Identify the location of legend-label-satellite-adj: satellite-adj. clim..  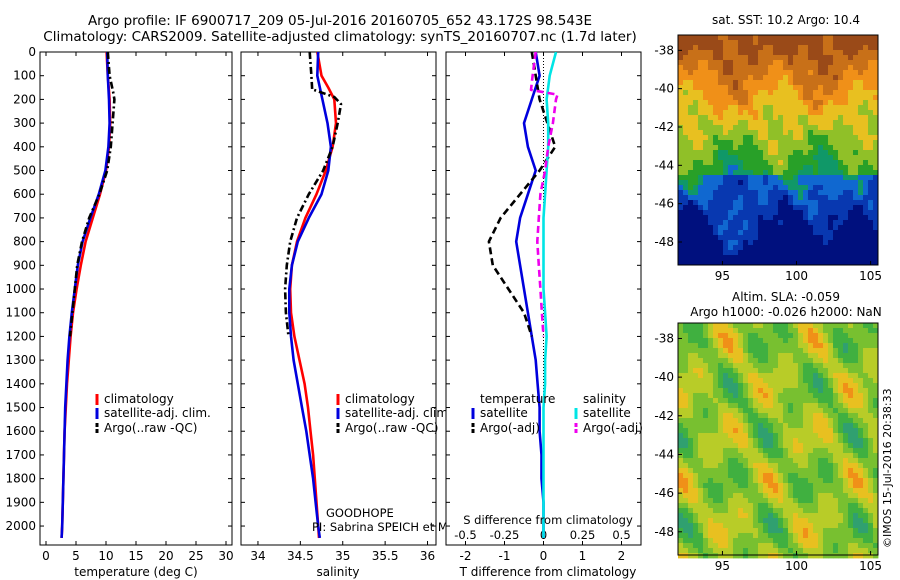
(157, 413).